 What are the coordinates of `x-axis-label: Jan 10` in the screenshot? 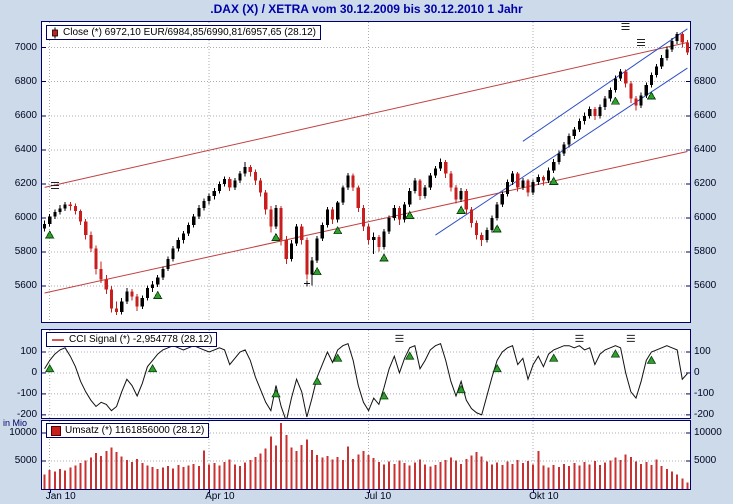 It's located at (60, 496).